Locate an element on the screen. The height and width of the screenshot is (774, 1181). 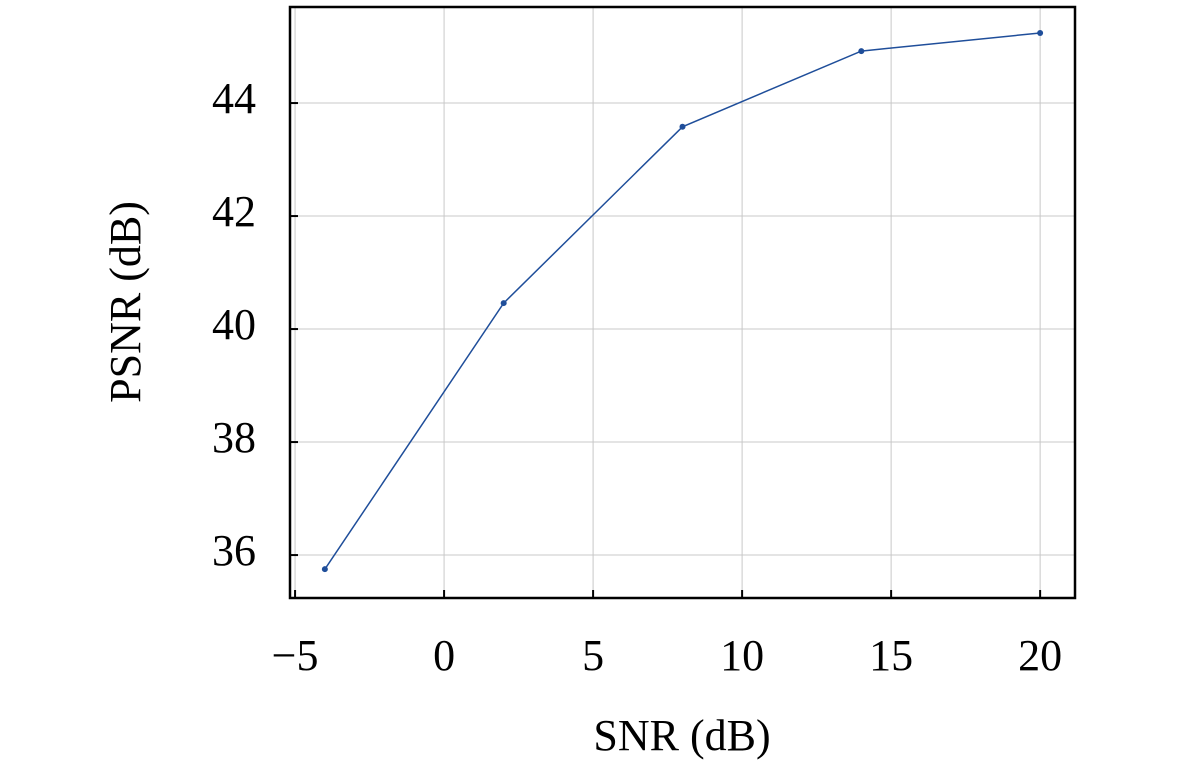
x-tick-label: 20 is located at coordinates (1040, 655).